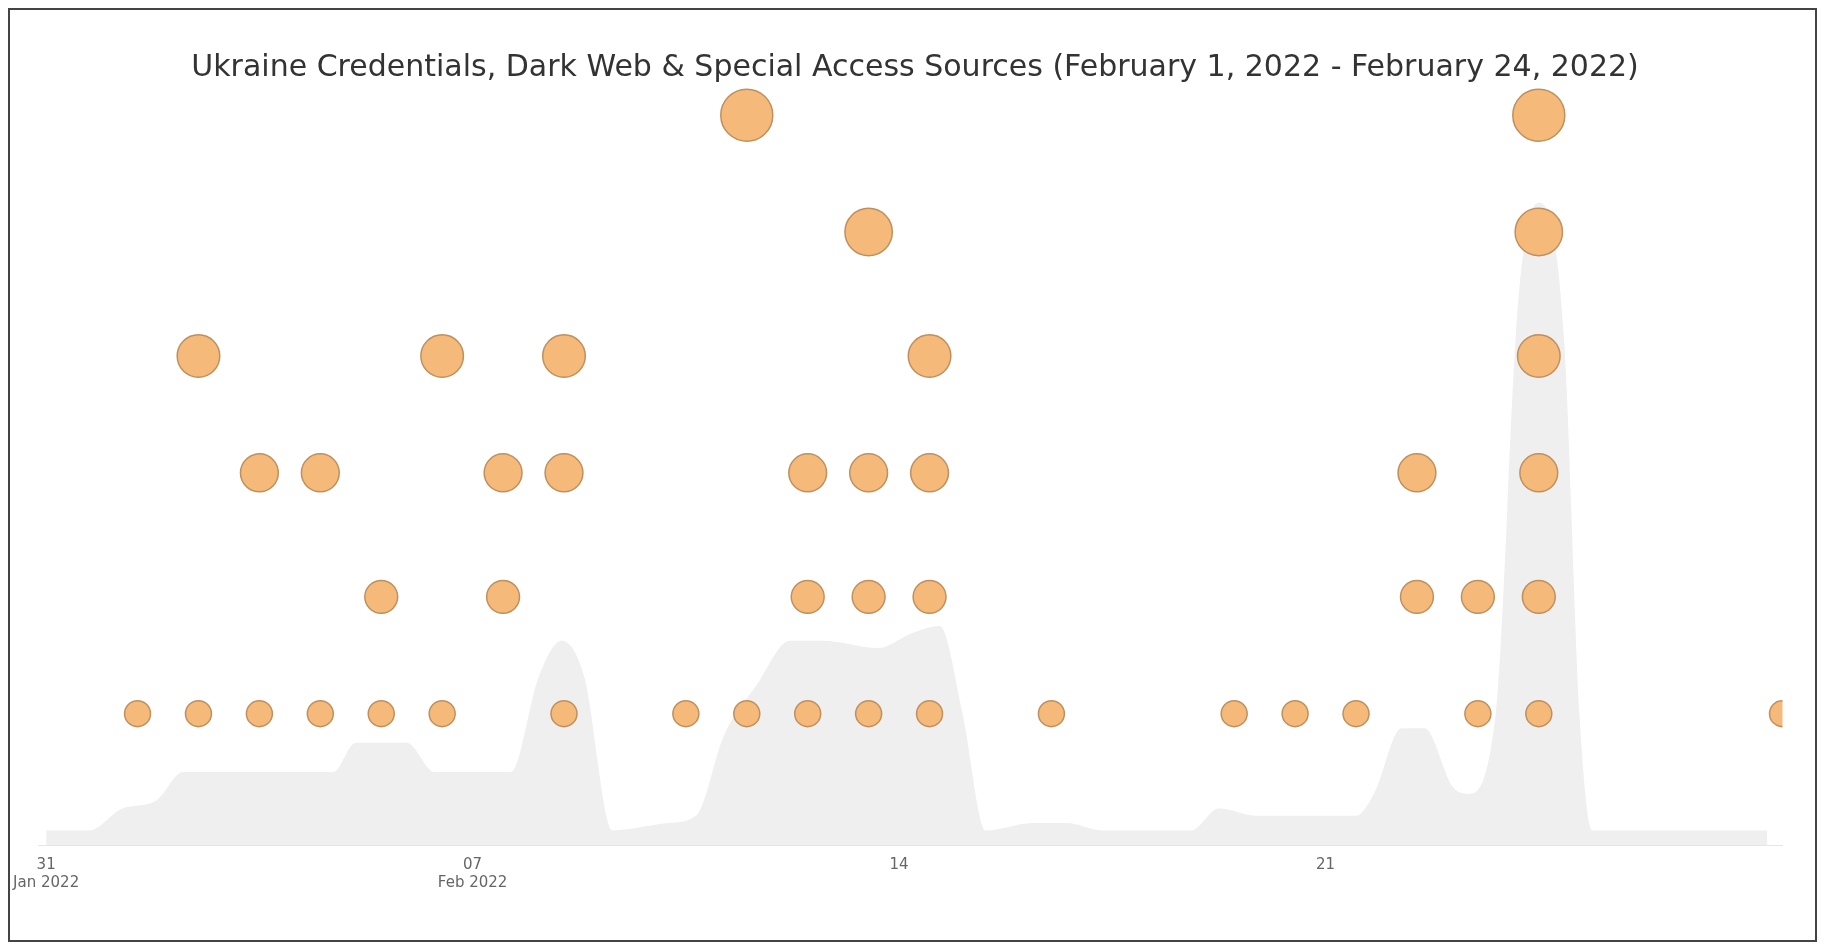  Describe the element at coordinates (915, 65) in the screenshot. I see `chart-title: Ukraine Credentials, Dark Web & Special Access Sources (February 1, 2022 - February 24, 2022)` at that location.